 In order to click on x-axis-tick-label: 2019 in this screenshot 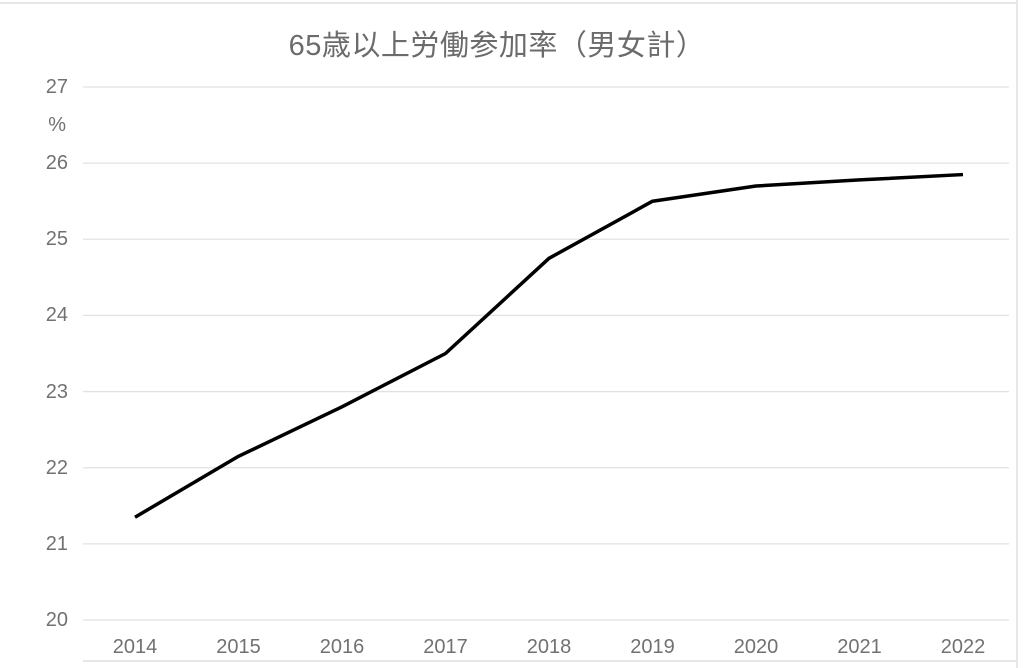, I will do `click(652, 647)`.